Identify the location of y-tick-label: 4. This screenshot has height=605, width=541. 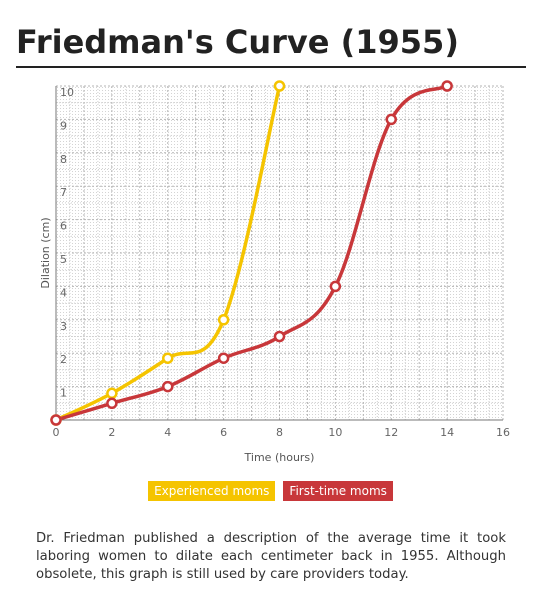
(63, 292).